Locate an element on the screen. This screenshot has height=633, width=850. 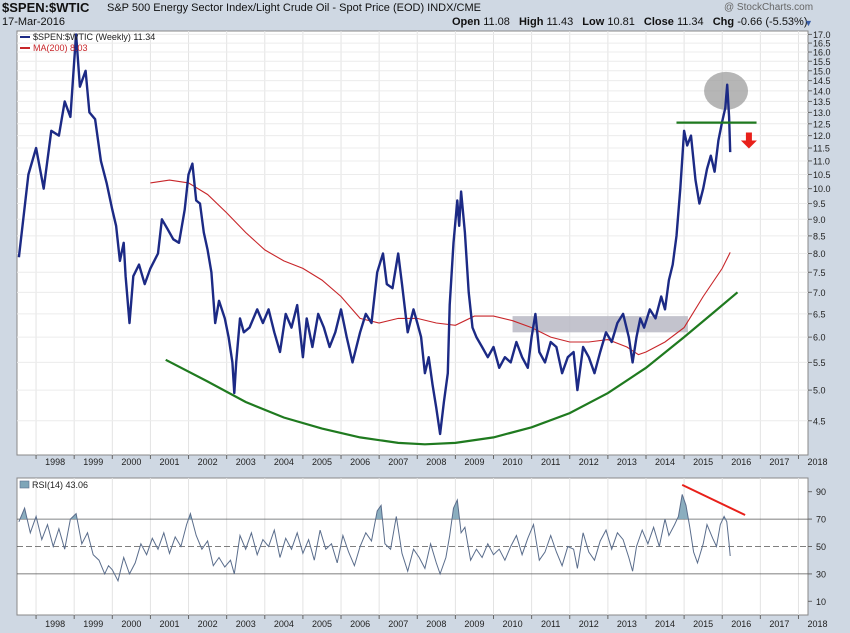
watermark: @ StockCharts.com is located at coordinates (769, 7).